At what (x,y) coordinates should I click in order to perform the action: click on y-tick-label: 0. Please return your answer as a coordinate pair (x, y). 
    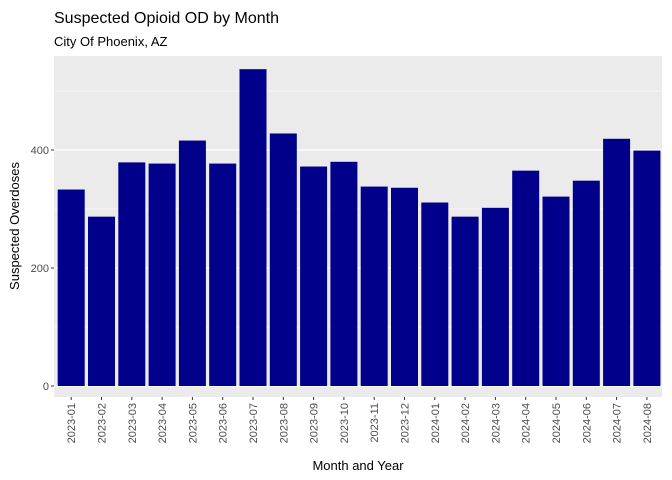
    Looking at the image, I should click on (46, 387).